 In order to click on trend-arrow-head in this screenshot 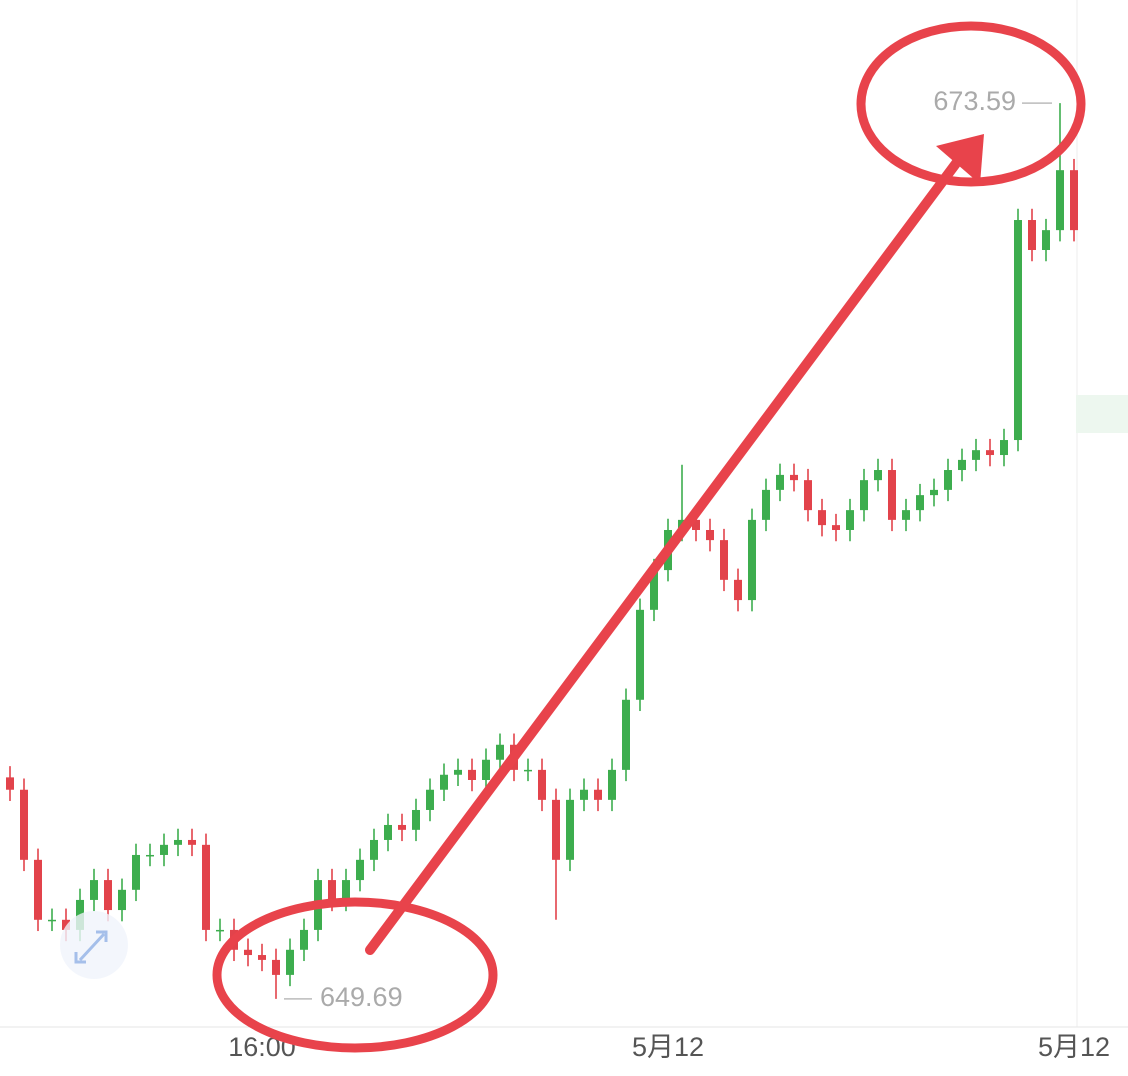, I will do `click(960, 159)`.